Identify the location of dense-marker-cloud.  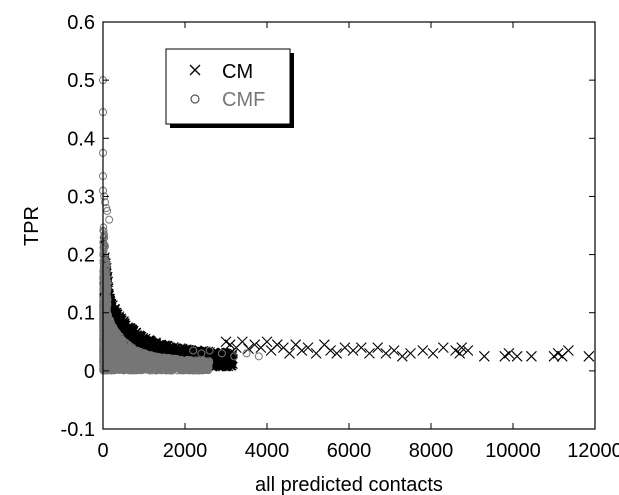
(168, 299).